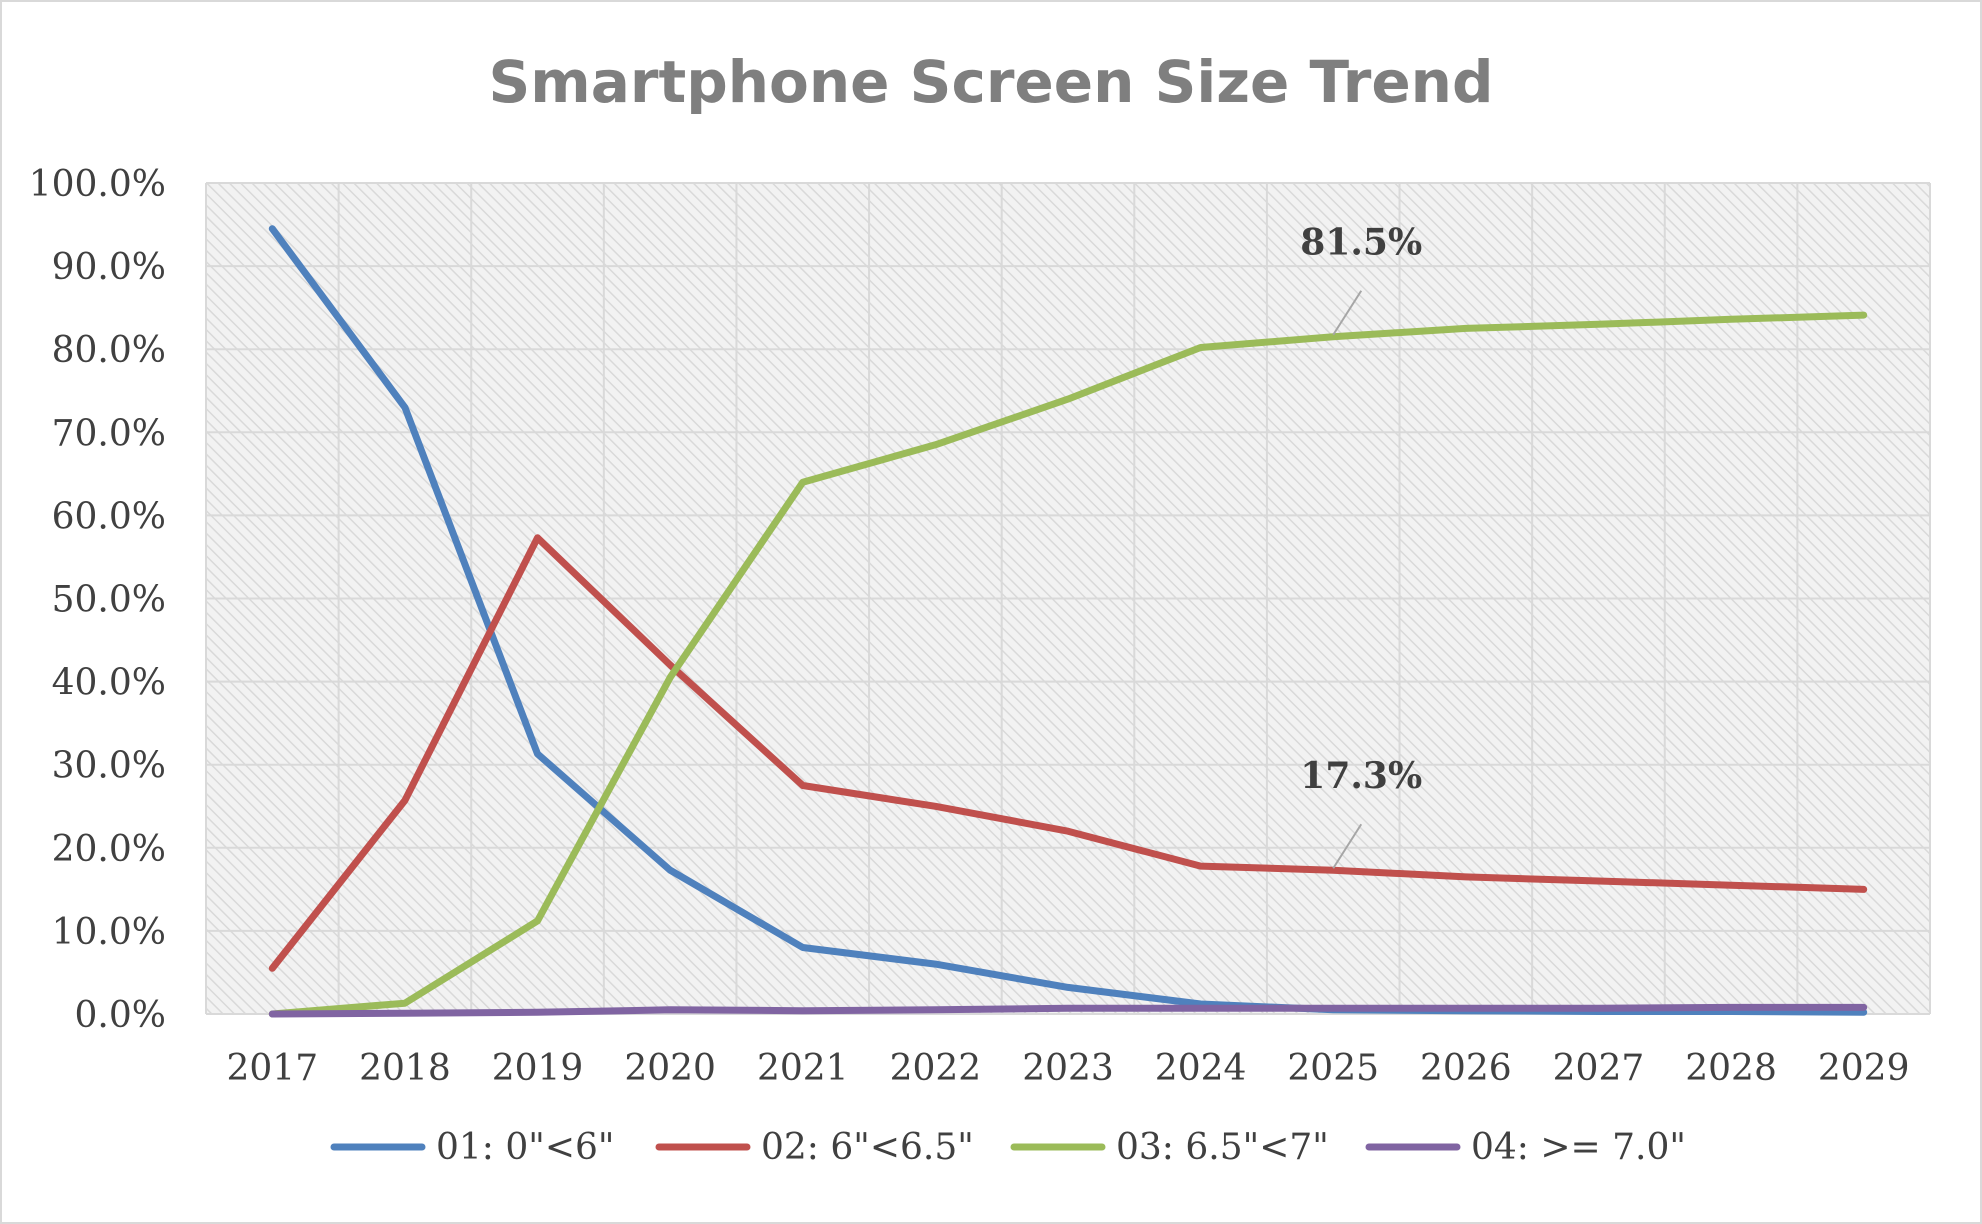 The height and width of the screenshot is (1224, 1982). What do you see at coordinates (1361, 776) in the screenshot?
I see `annotation-label: 17.3%` at bounding box center [1361, 776].